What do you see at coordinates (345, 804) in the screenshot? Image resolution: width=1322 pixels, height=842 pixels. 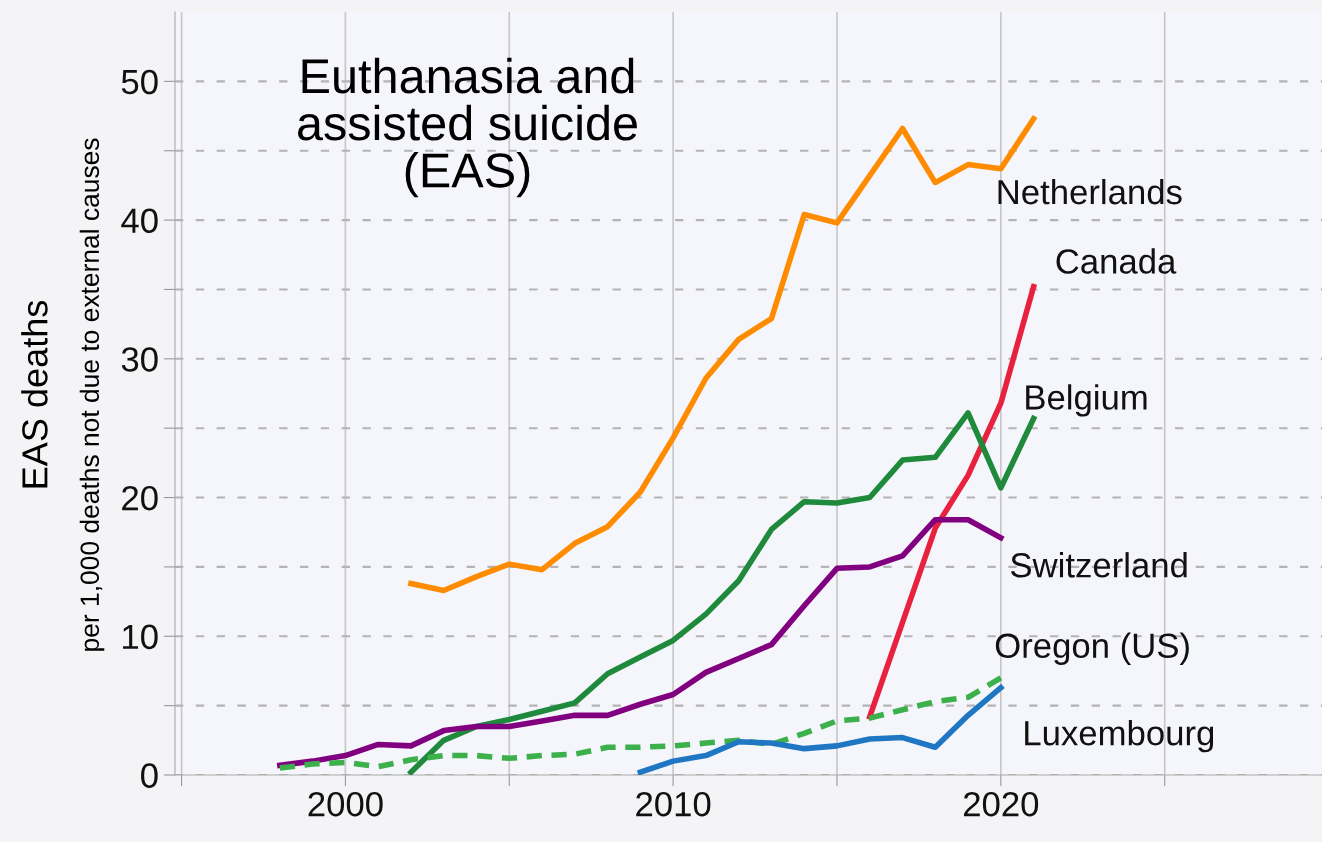 I see `x-tick-label: 2000` at bounding box center [345, 804].